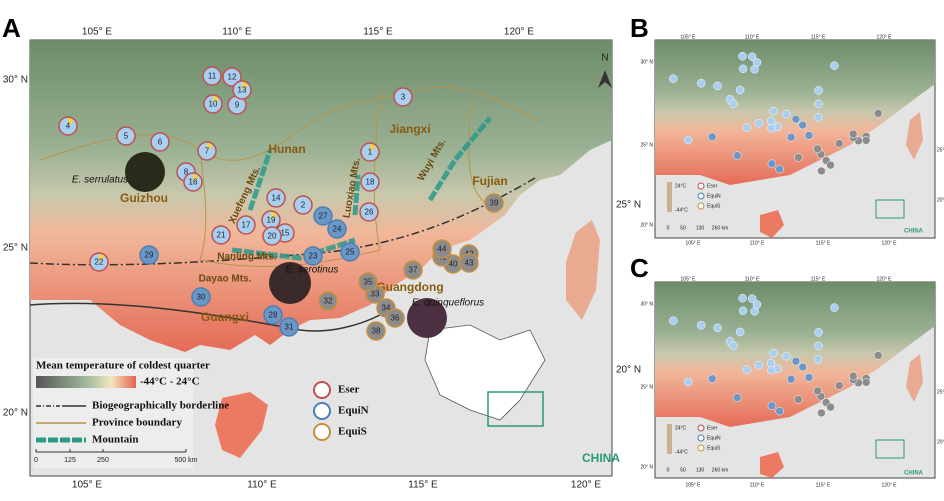  What do you see at coordinates (286, 149) in the screenshot?
I see `province-label: Hunan` at bounding box center [286, 149].